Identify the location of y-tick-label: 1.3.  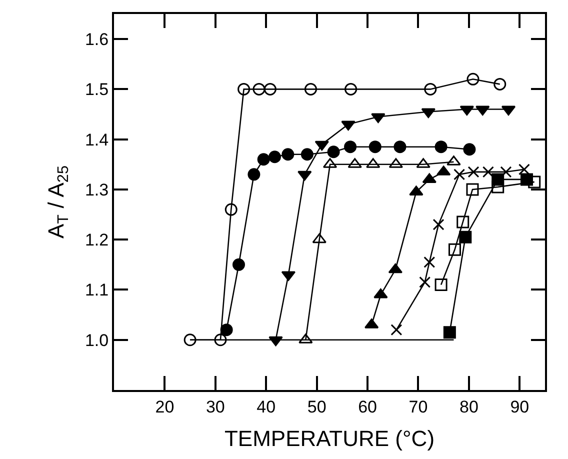
(96, 190).